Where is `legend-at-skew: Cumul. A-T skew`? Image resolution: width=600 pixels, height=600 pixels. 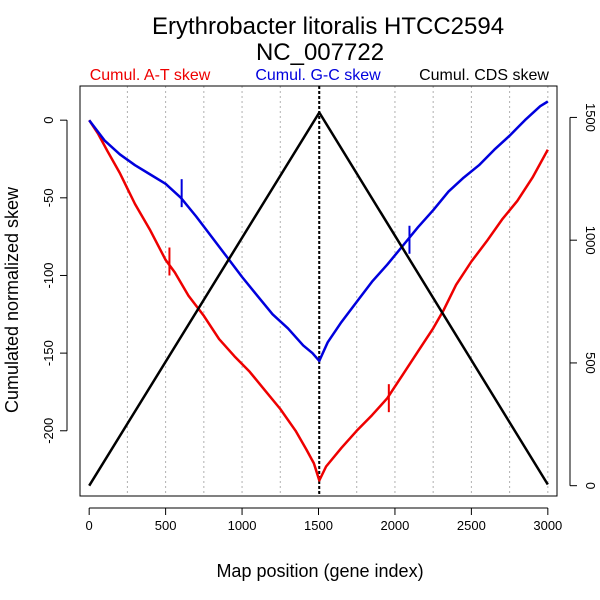
legend-at-skew: Cumul. A-T skew is located at coordinates (150, 75).